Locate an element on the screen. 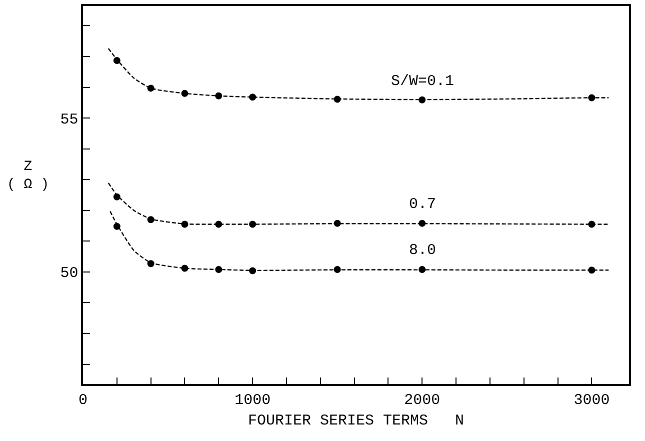 This screenshot has width=645, height=441. y-tick-label: 55 is located at coordinates (69, 119).